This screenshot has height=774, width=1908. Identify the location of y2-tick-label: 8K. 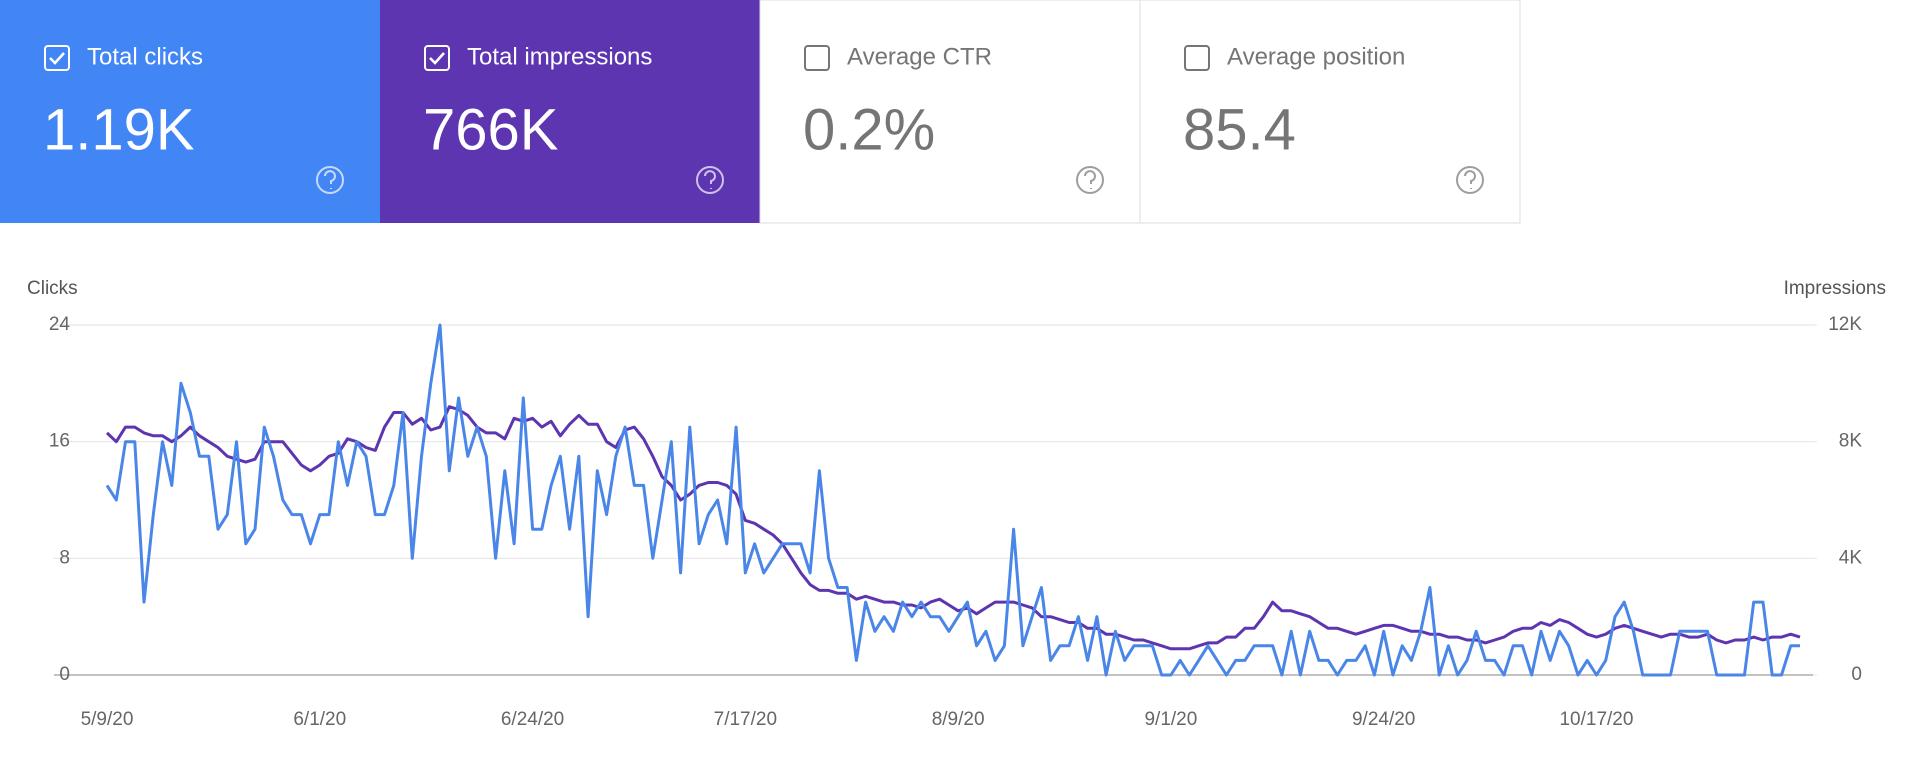
(1851, 441).